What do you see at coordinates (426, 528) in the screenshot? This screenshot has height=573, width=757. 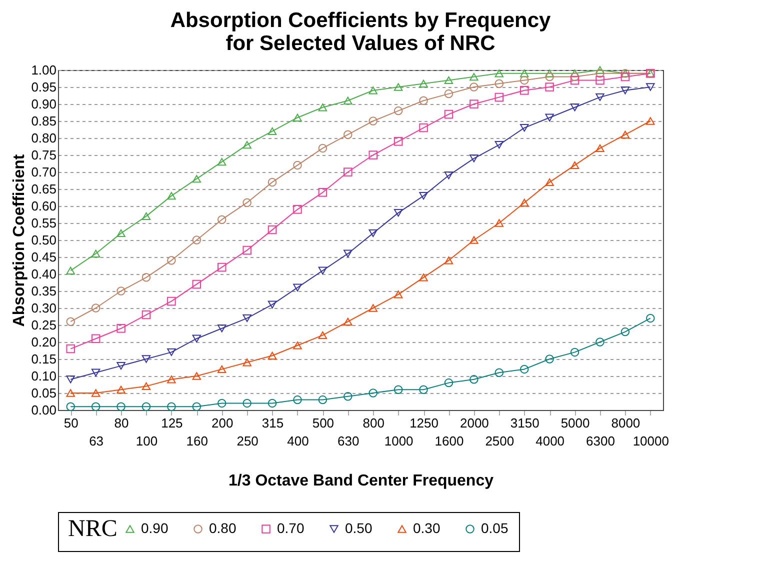 I see `legend-label: 0.30` at bounding box center [426, 528].